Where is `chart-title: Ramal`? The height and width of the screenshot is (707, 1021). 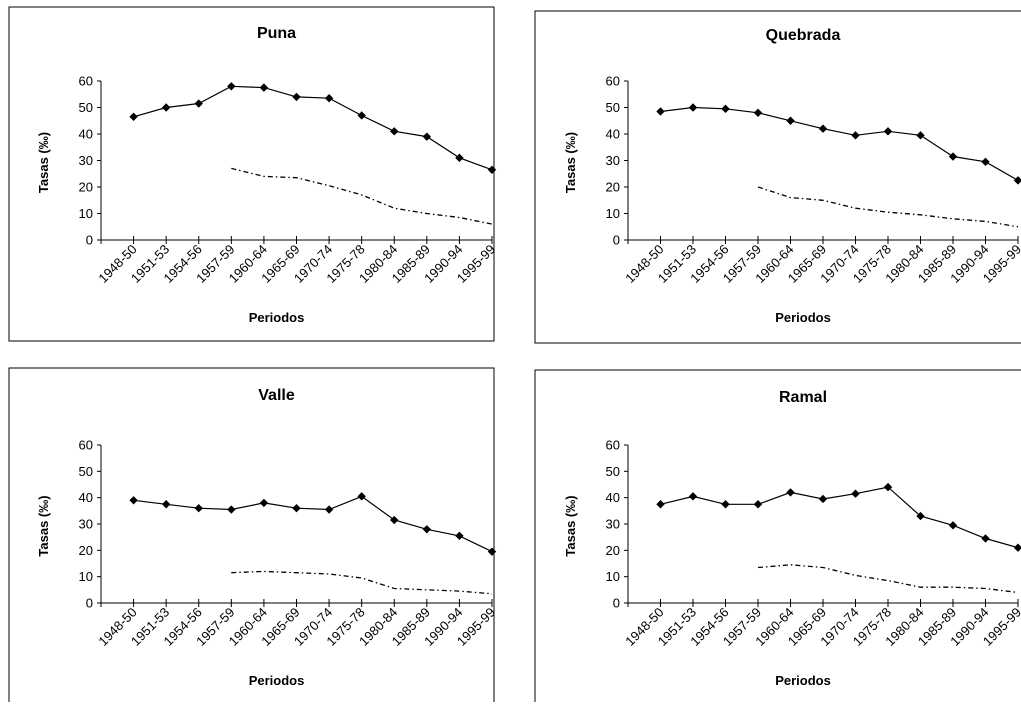
chart-title: Ramal is located at coordinates (803, 397).